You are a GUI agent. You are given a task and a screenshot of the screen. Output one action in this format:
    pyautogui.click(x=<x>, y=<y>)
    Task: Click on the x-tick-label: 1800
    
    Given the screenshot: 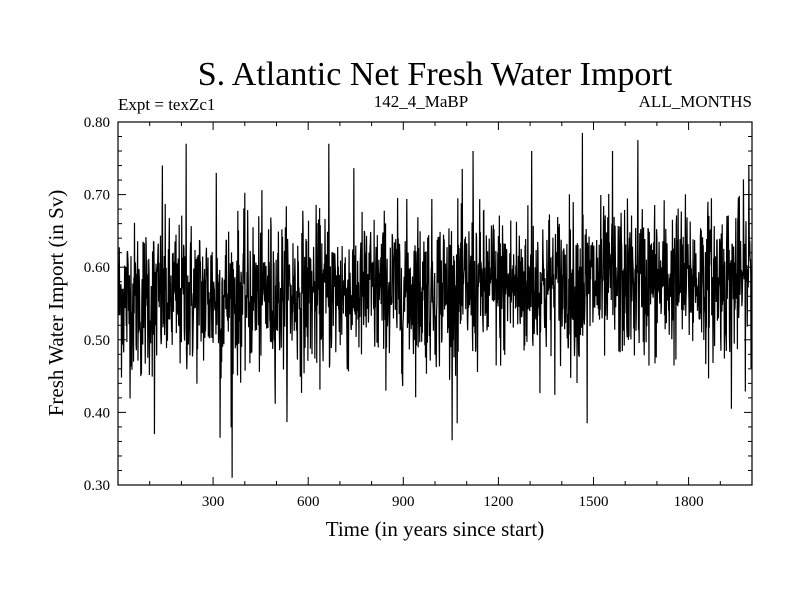 What is the action you would take?
    pyautogui.click(x=689, y=502)
    